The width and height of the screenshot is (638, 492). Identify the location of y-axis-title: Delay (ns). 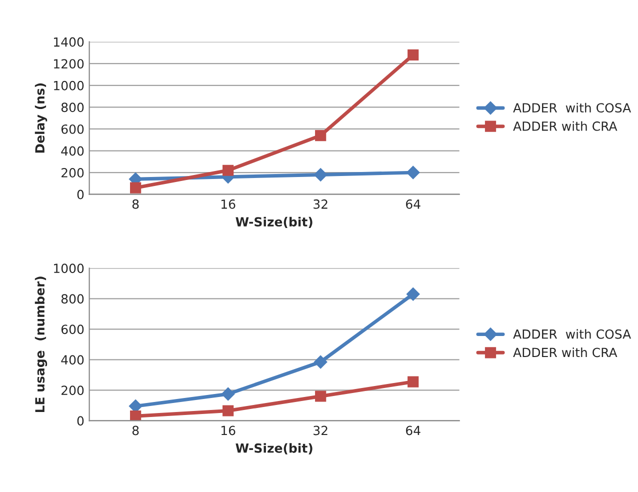
(41, 118).